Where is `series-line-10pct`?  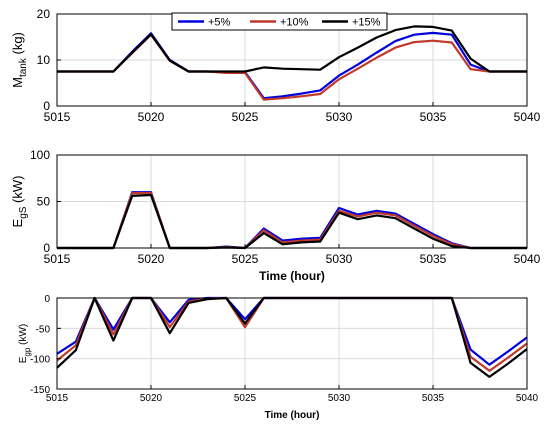 series-line-10pct is located at coordinates (292, 221).